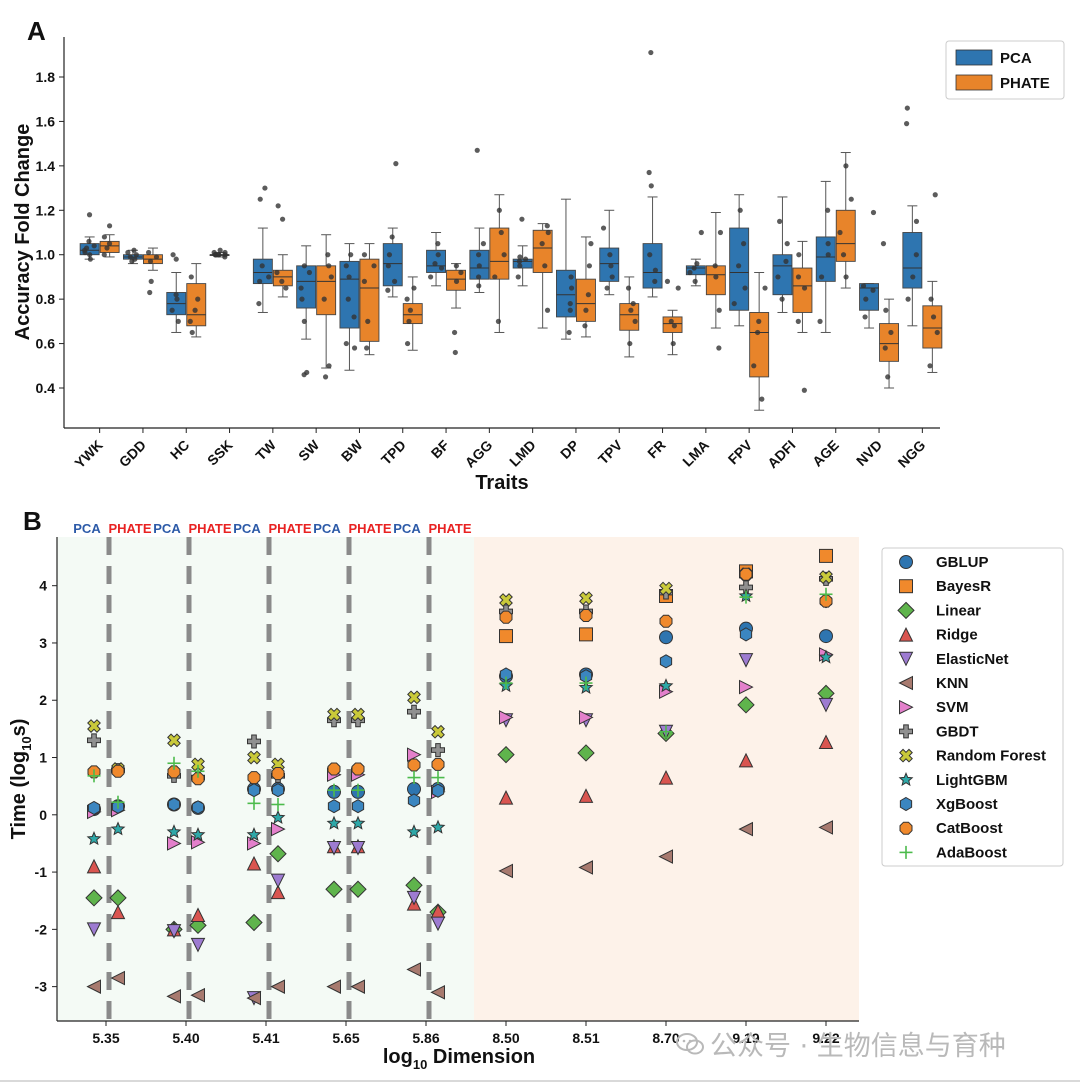 This screenshot has width=1080, height=1084. I want to click on y-tick-label: 0.6, so click(46, 344).